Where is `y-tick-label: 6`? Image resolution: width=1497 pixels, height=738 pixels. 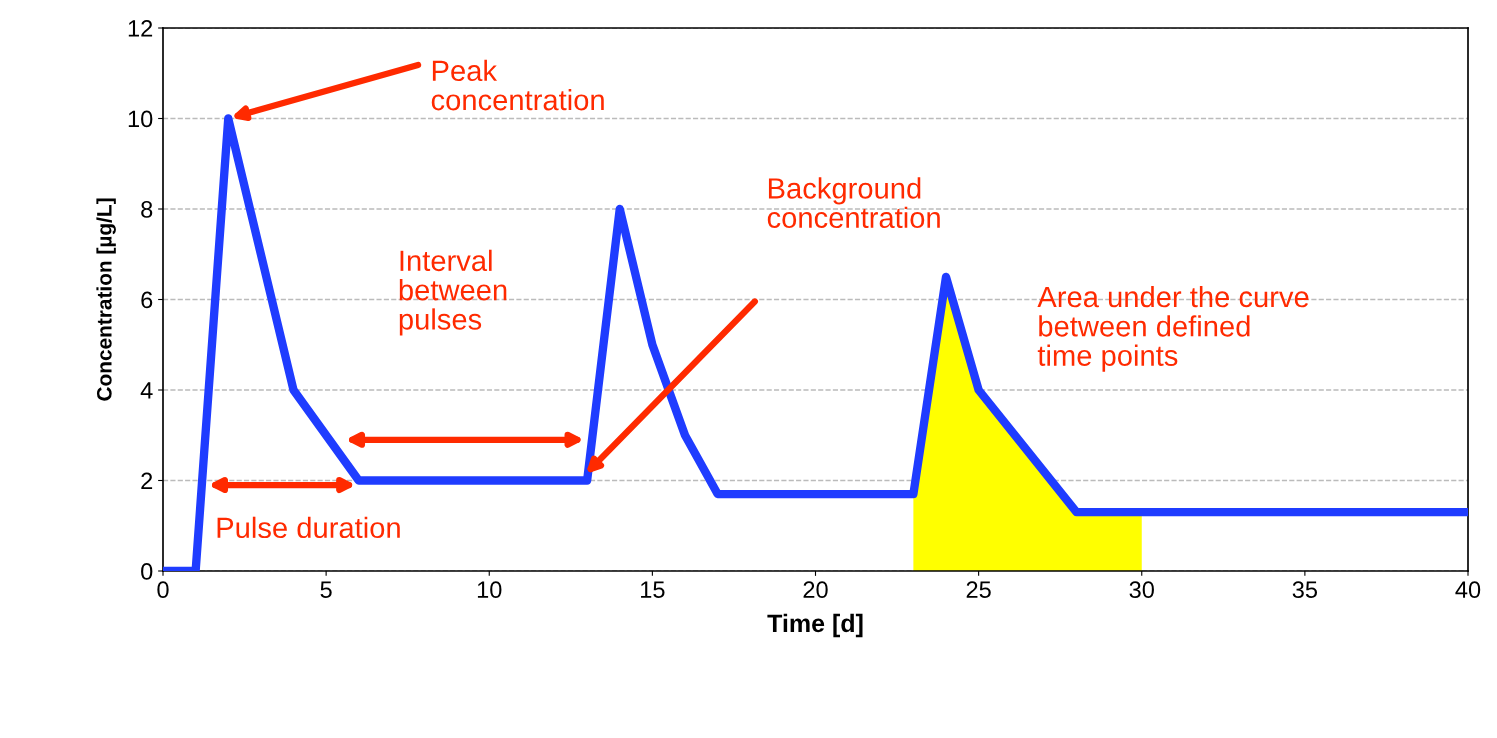 y-tick-label: 6 is located at coordinates (147, 300).